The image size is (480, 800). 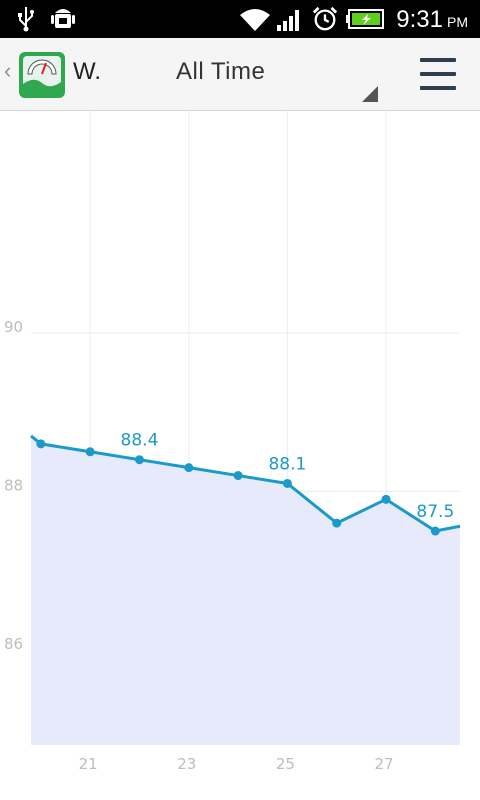 What do you see at coordinates (88, 764) in the screenshot?
I see `x-tick-label: 21` at bounding box center [88, 764].